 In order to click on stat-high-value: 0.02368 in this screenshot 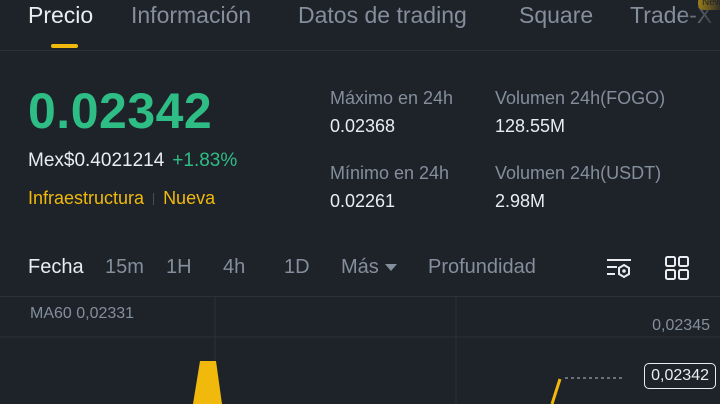, I will do `click(363, 126)`.